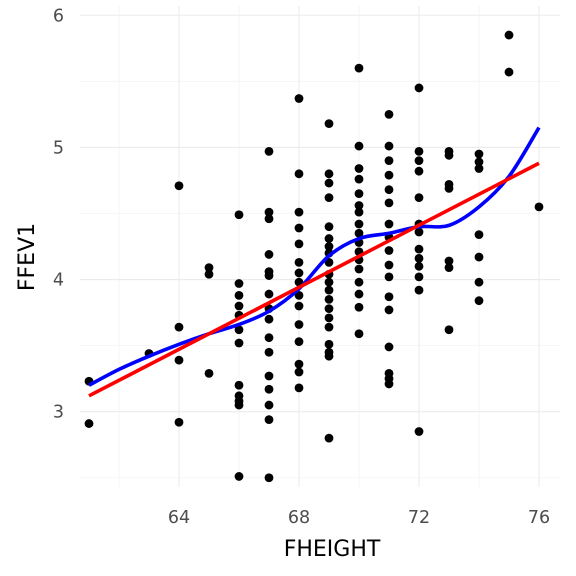  Describe the element at coordinates (359, 518) in the screenshot. I see `x-axis-tick-labels: 64 68 72 76` at that location.